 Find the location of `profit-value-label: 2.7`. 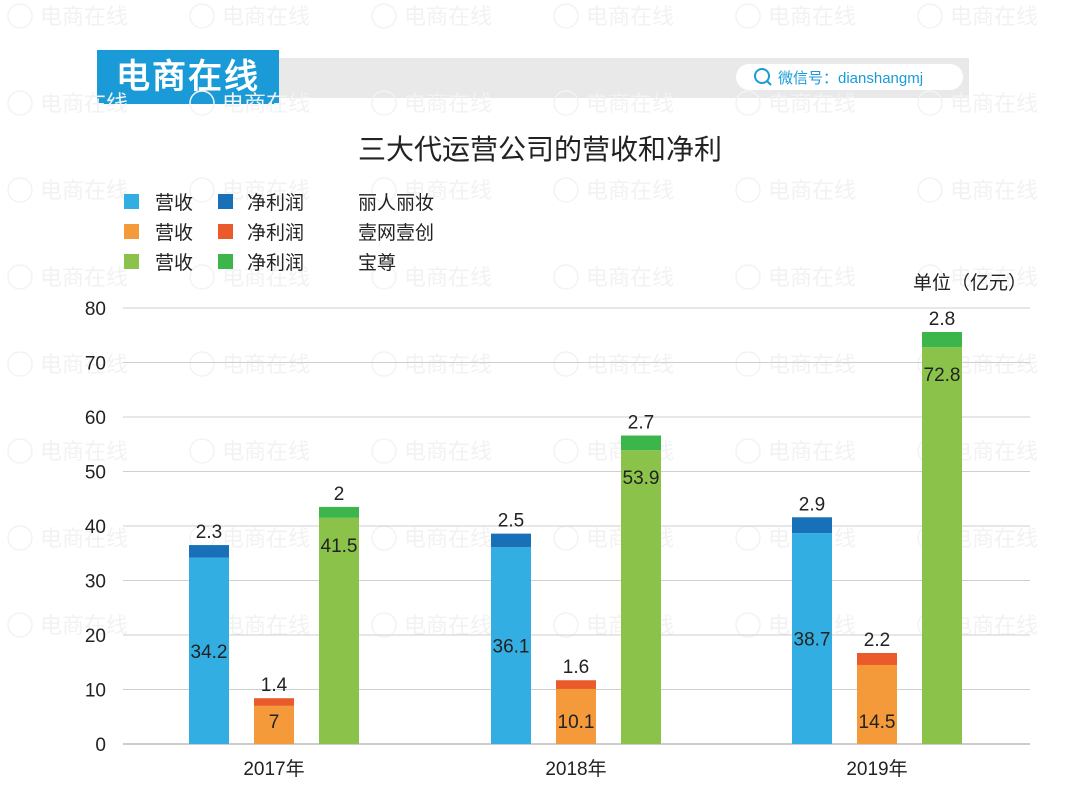

profit-value-label: 2.7 is located at coordinates (641, 423).